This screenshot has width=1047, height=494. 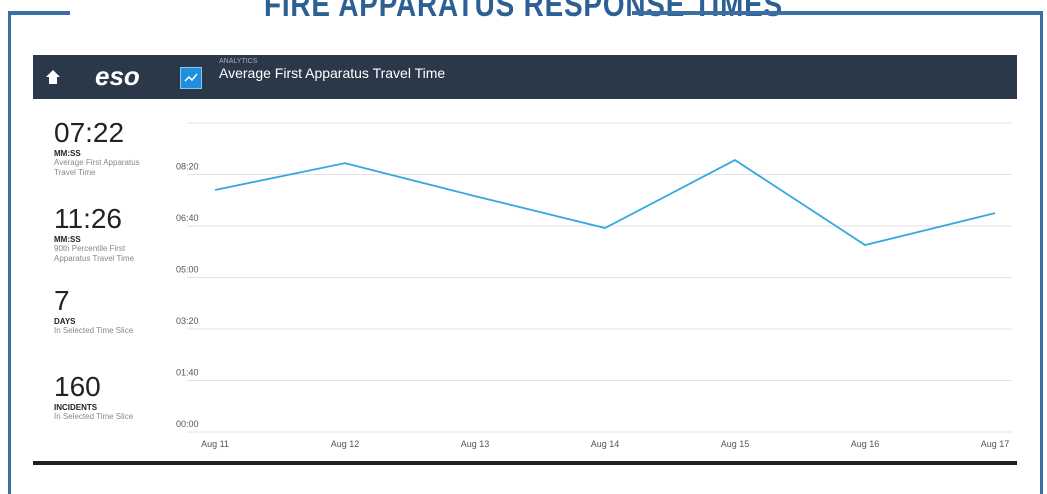 What do you see at coordinates (605, 203) in the screenshot?
I see `line` at bounding box center [605, 203].